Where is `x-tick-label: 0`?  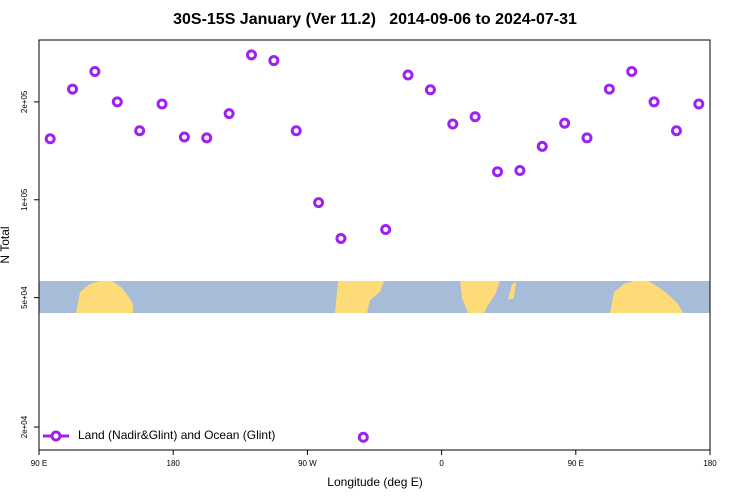 x-tick-label: 0 is located at coordinates (441, 463).